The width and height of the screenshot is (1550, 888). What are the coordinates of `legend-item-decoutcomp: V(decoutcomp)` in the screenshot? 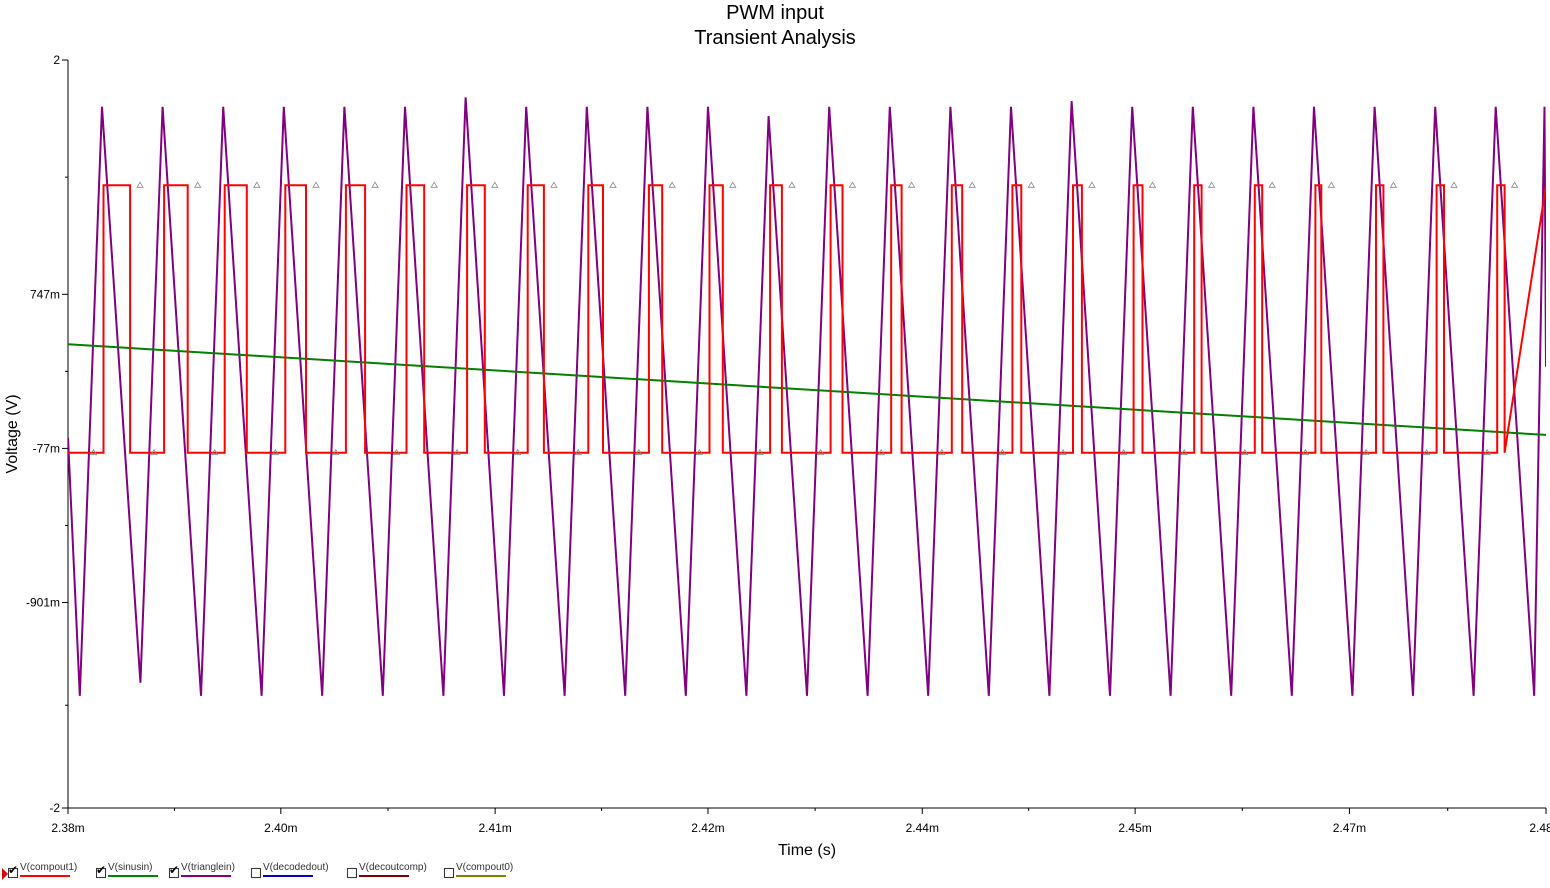 It's located at (392, 872).